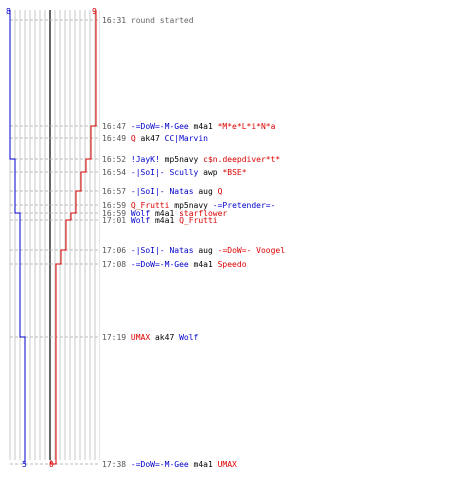  Describe the element at coordinates (164, 172) in the screenshot. I see `log-player-blue: -|SoI|- Scully` at that location.